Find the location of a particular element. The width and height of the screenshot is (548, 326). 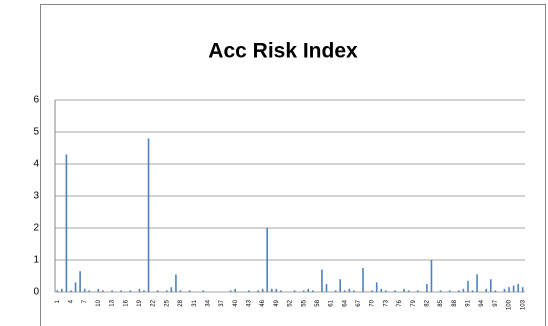

y-tick-label: 6 is located at coordinates (36, 100).